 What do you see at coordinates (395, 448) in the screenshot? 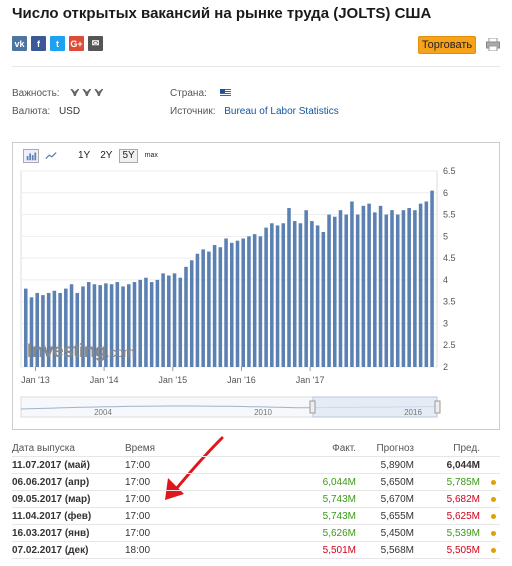
I see `col-forecast: Прогноз` at bounding box center [395, 448].